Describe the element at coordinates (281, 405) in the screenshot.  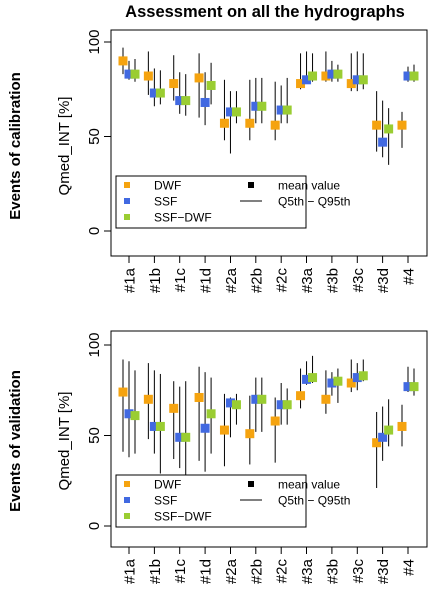
I see `validation-mean-ssf-2c` at that location.